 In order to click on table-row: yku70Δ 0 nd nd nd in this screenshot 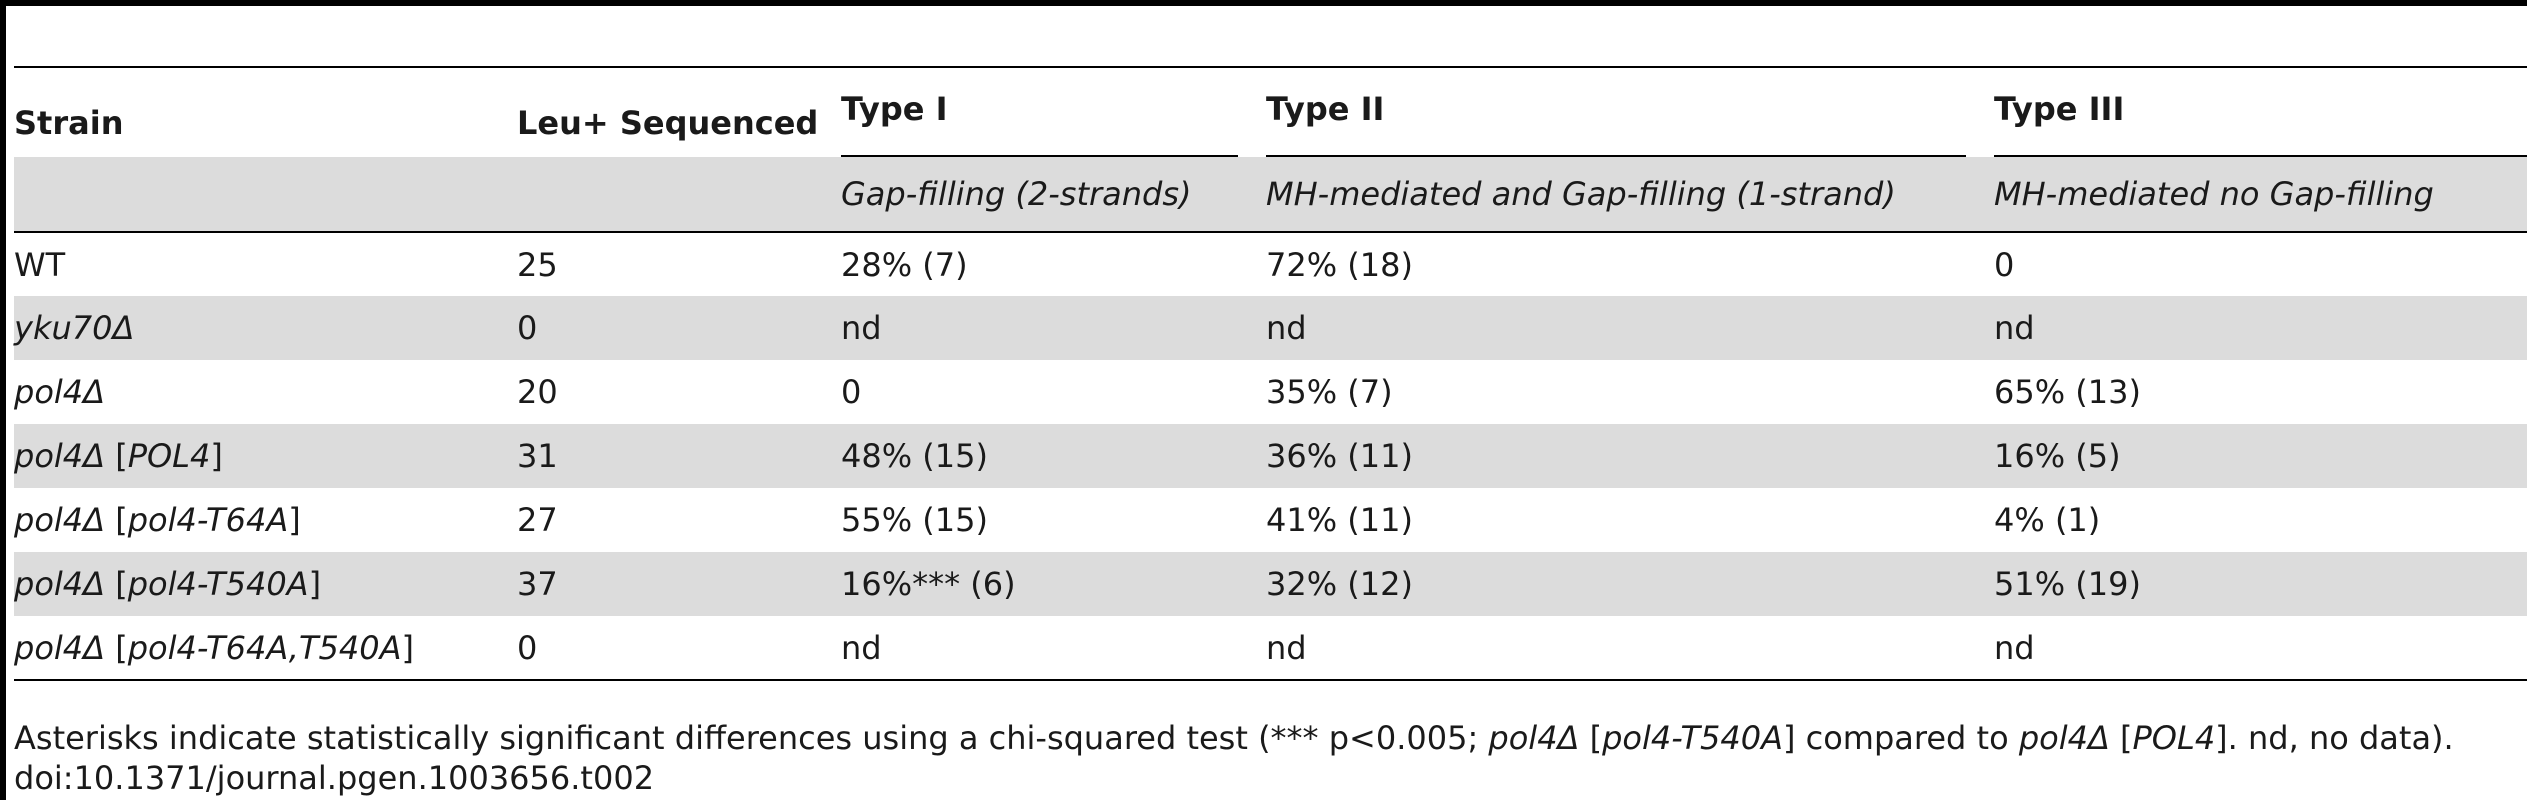, I will do `click(1270, 328)`.